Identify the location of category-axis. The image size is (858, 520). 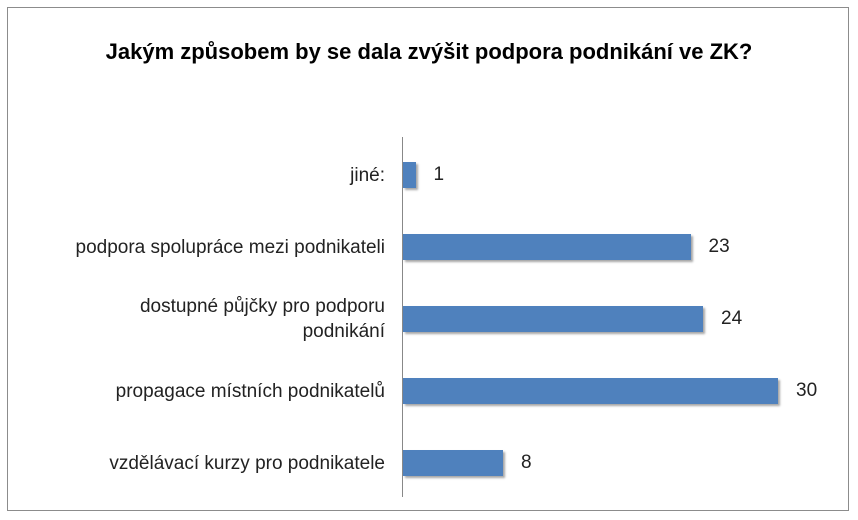
(402, 317).